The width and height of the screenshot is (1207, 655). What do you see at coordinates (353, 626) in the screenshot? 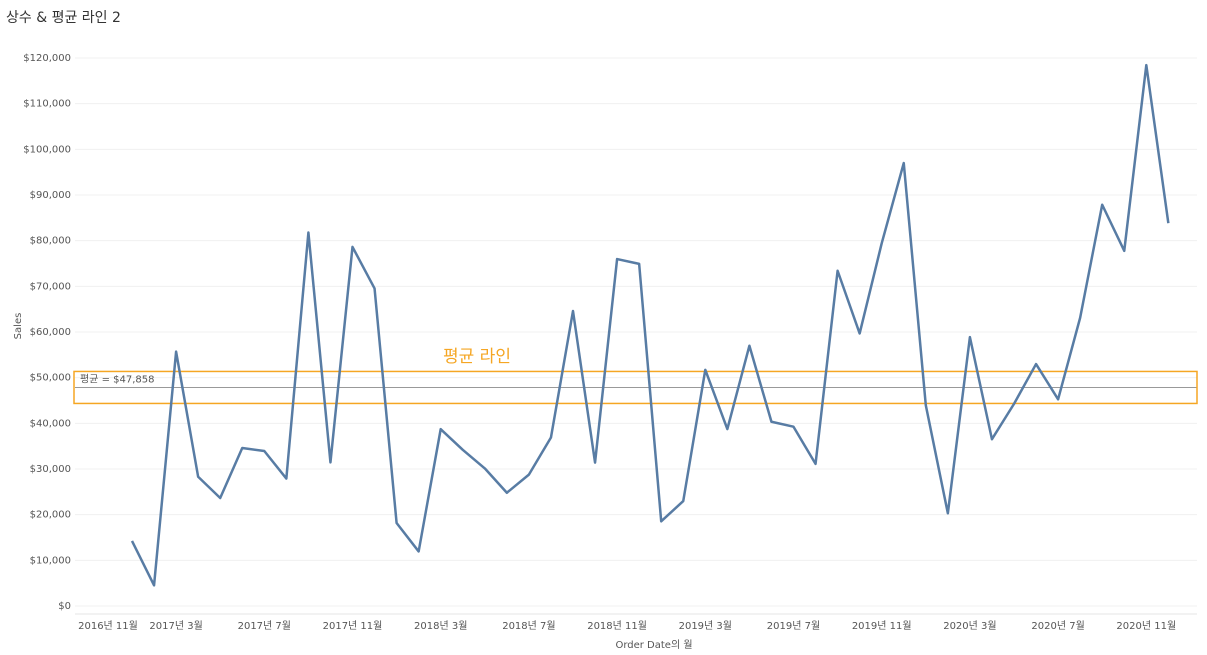
I see `x-tick-label: 2017년 11월` at bounding box center [353, 626].